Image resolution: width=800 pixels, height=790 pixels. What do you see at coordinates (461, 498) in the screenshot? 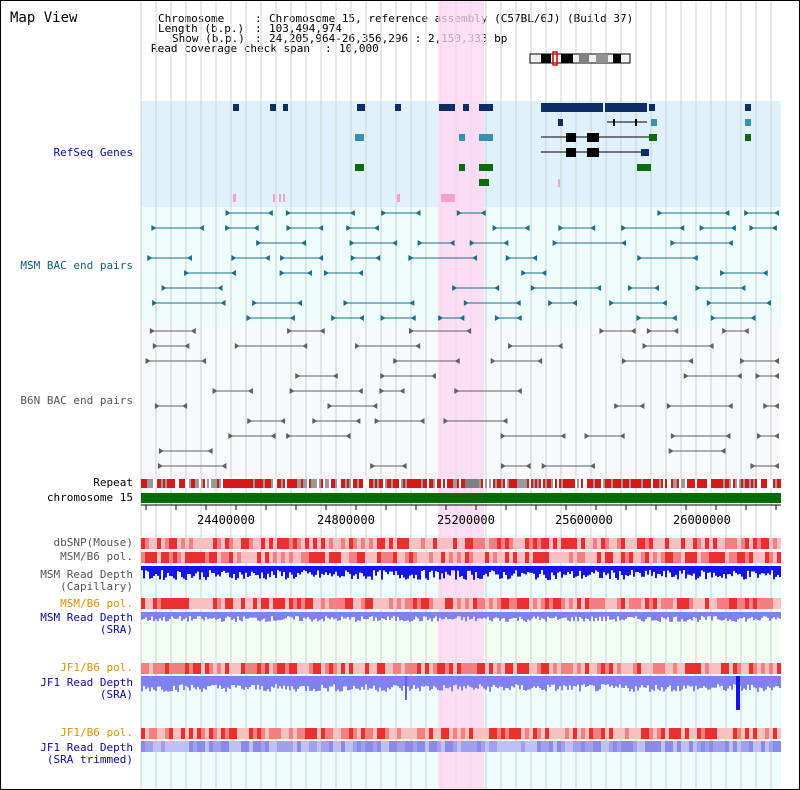
I see `chromosome-bar` at bounding box center [461, 498].